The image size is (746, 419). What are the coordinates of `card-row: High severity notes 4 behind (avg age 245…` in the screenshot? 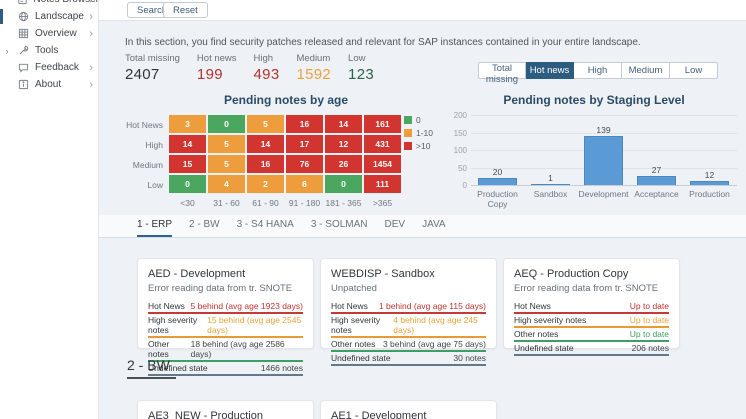 It's located at (408, 326).